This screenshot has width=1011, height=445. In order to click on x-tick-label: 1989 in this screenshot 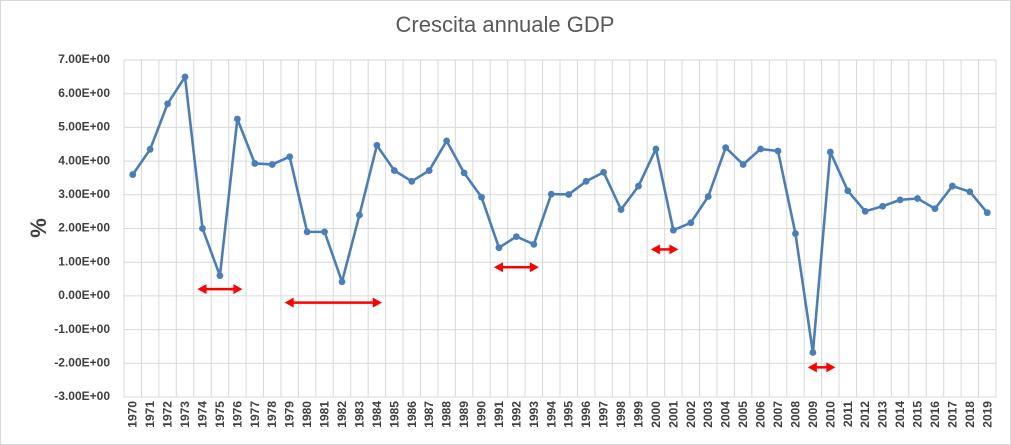, I will do `click(464, 414)`.